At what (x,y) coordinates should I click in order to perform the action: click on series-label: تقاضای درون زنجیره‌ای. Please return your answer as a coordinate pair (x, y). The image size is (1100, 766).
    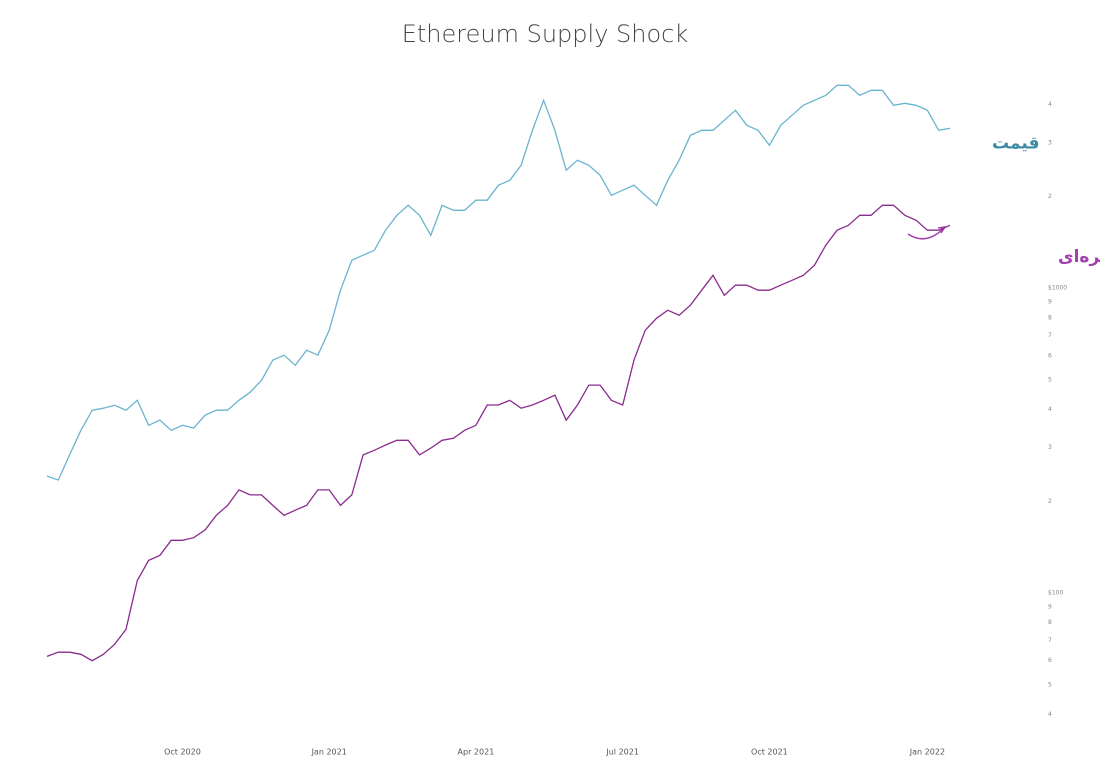
    Looking at the image, I should click on (1079, 257).